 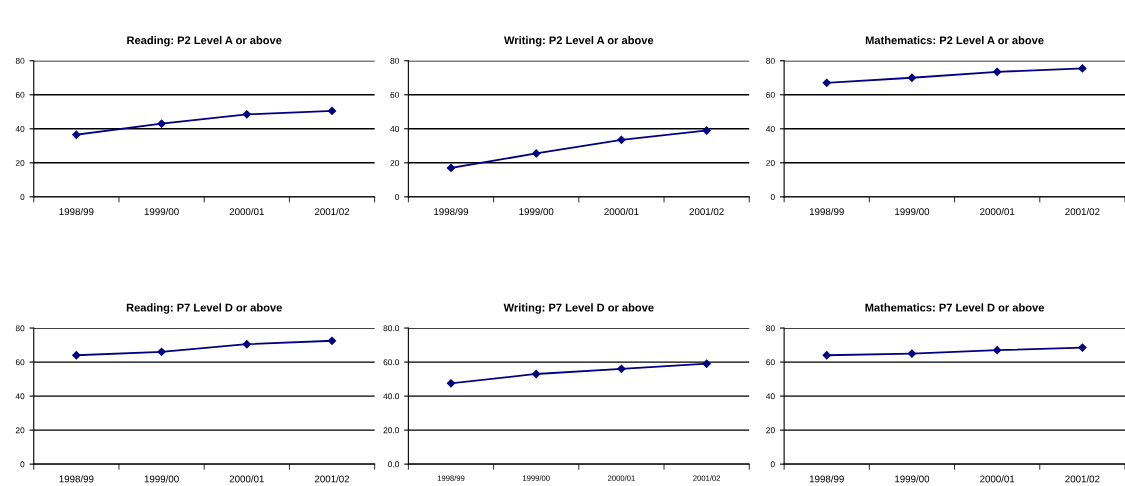 I want to click on chart-title: Writing: P7 Level D or above, so click(x=578, y=308).